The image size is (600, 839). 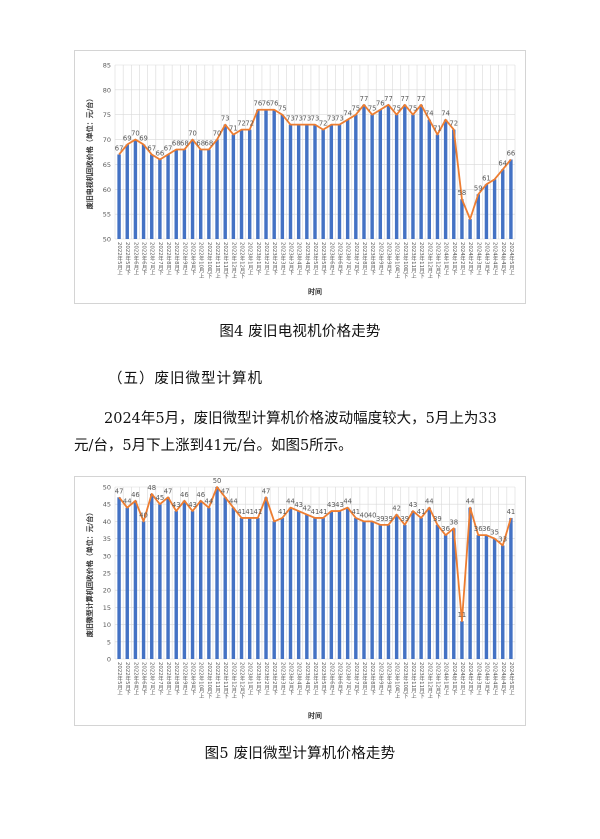 I want to click on x-tick-label: 2023年4月上, so click(x=299, y=679).